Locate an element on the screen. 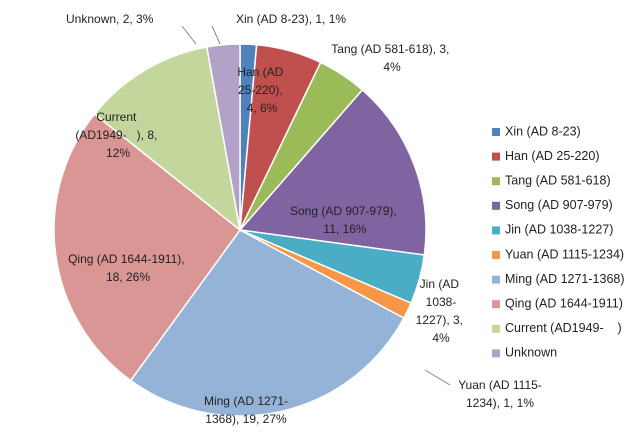 This screenshot has width=636, height=444. legend-label: Qing (AD 1644-1911) is located at coordinates (564, 303).